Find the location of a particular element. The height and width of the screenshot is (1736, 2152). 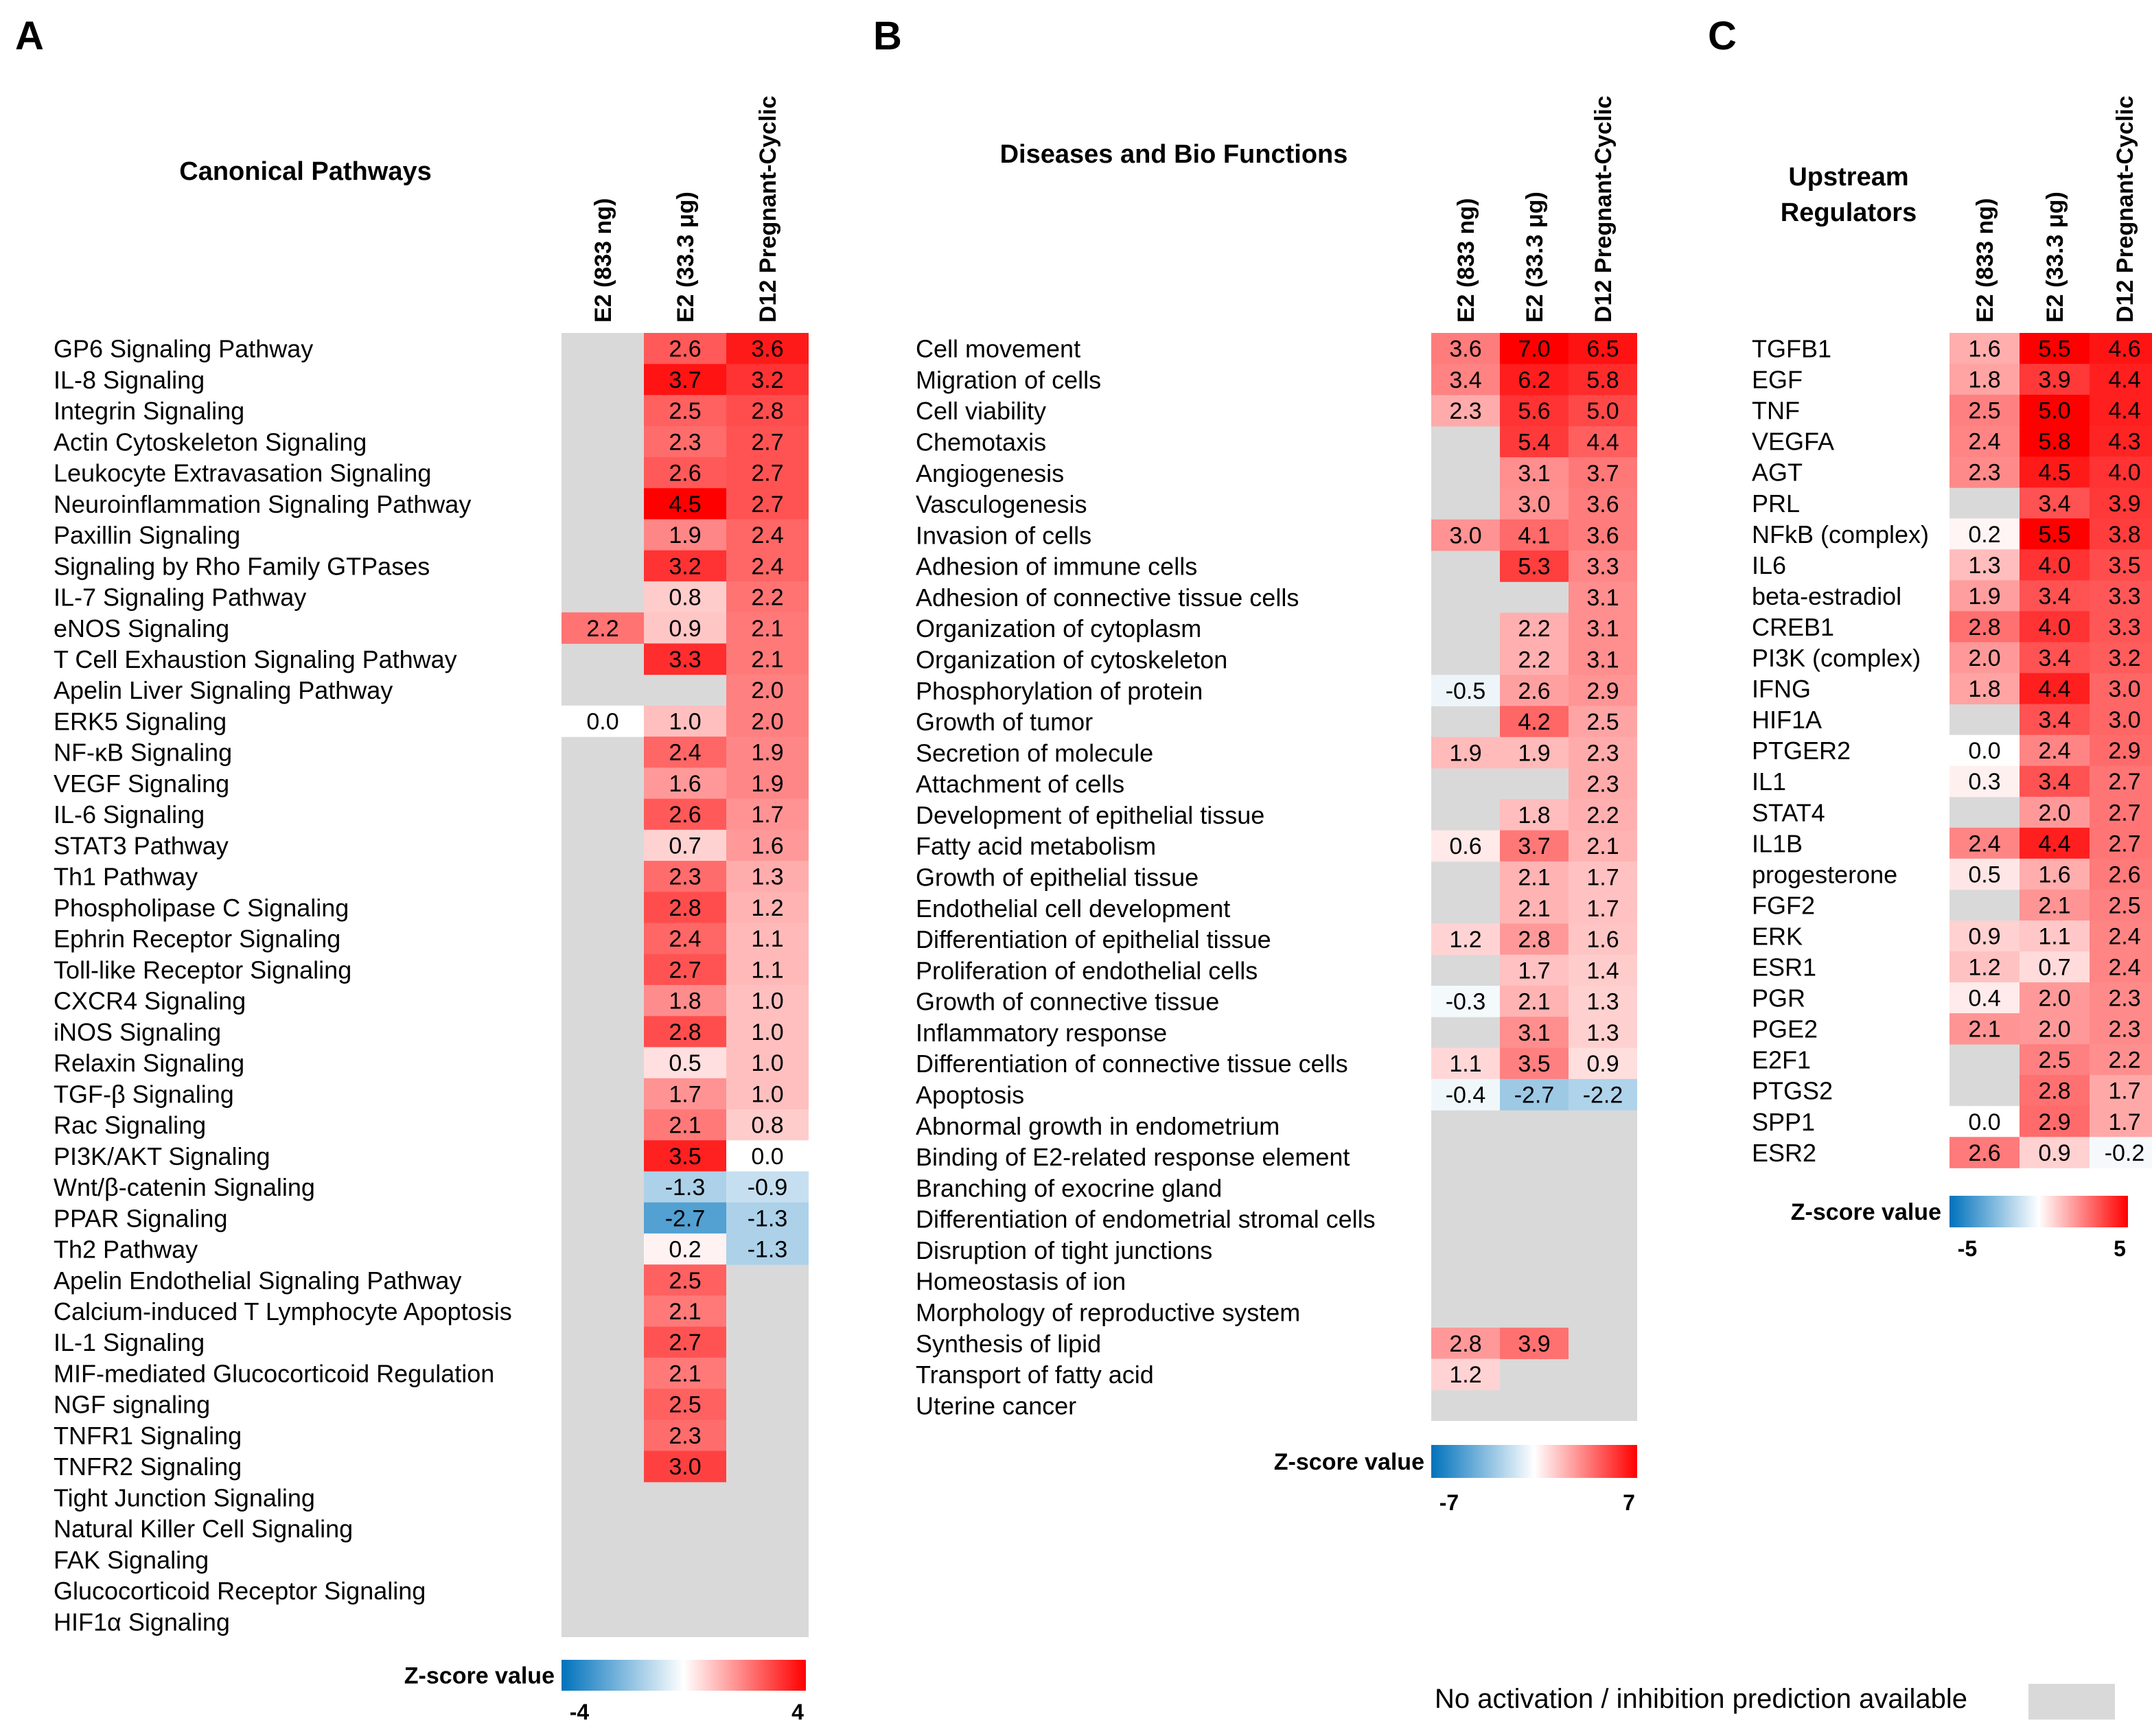

cell-value: 0.0 is located at coordinates (767, 1157).